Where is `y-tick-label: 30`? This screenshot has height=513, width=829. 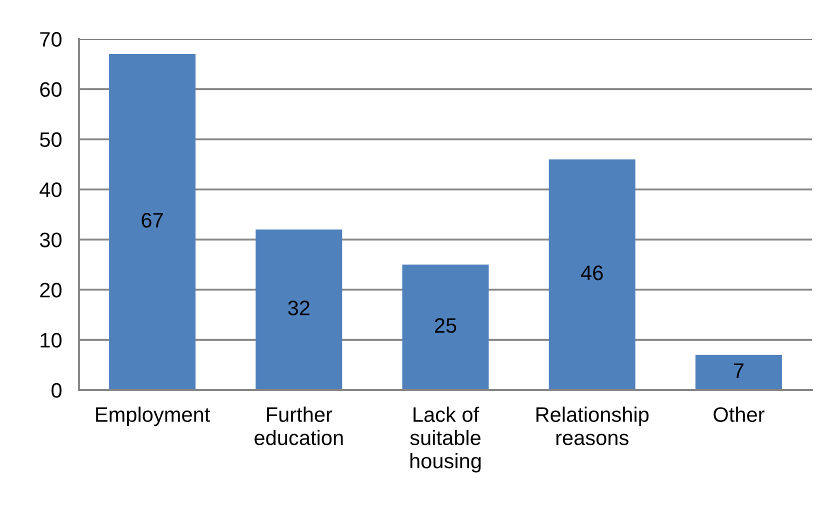 y-tick-label: 30 is located at coordinates (51, 240).